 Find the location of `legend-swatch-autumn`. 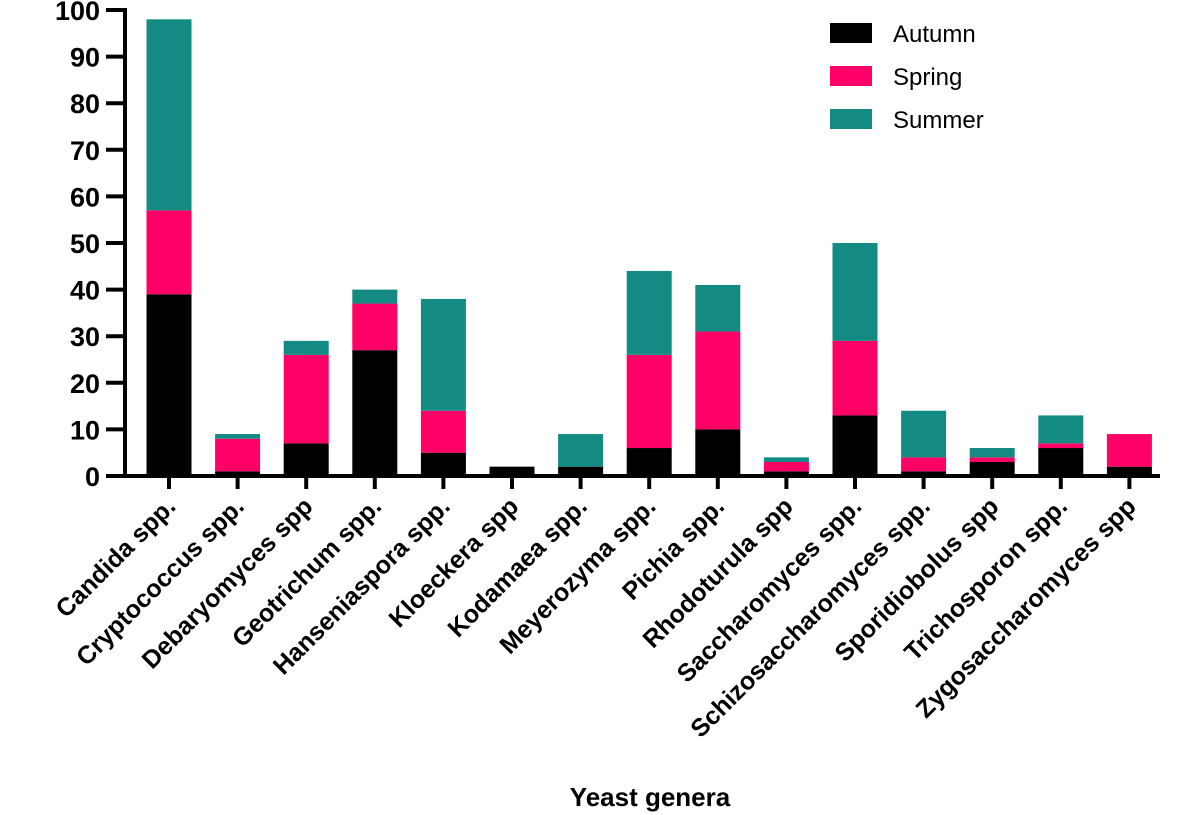

legend-swatch-autumn is located at coordinates (851, 33).